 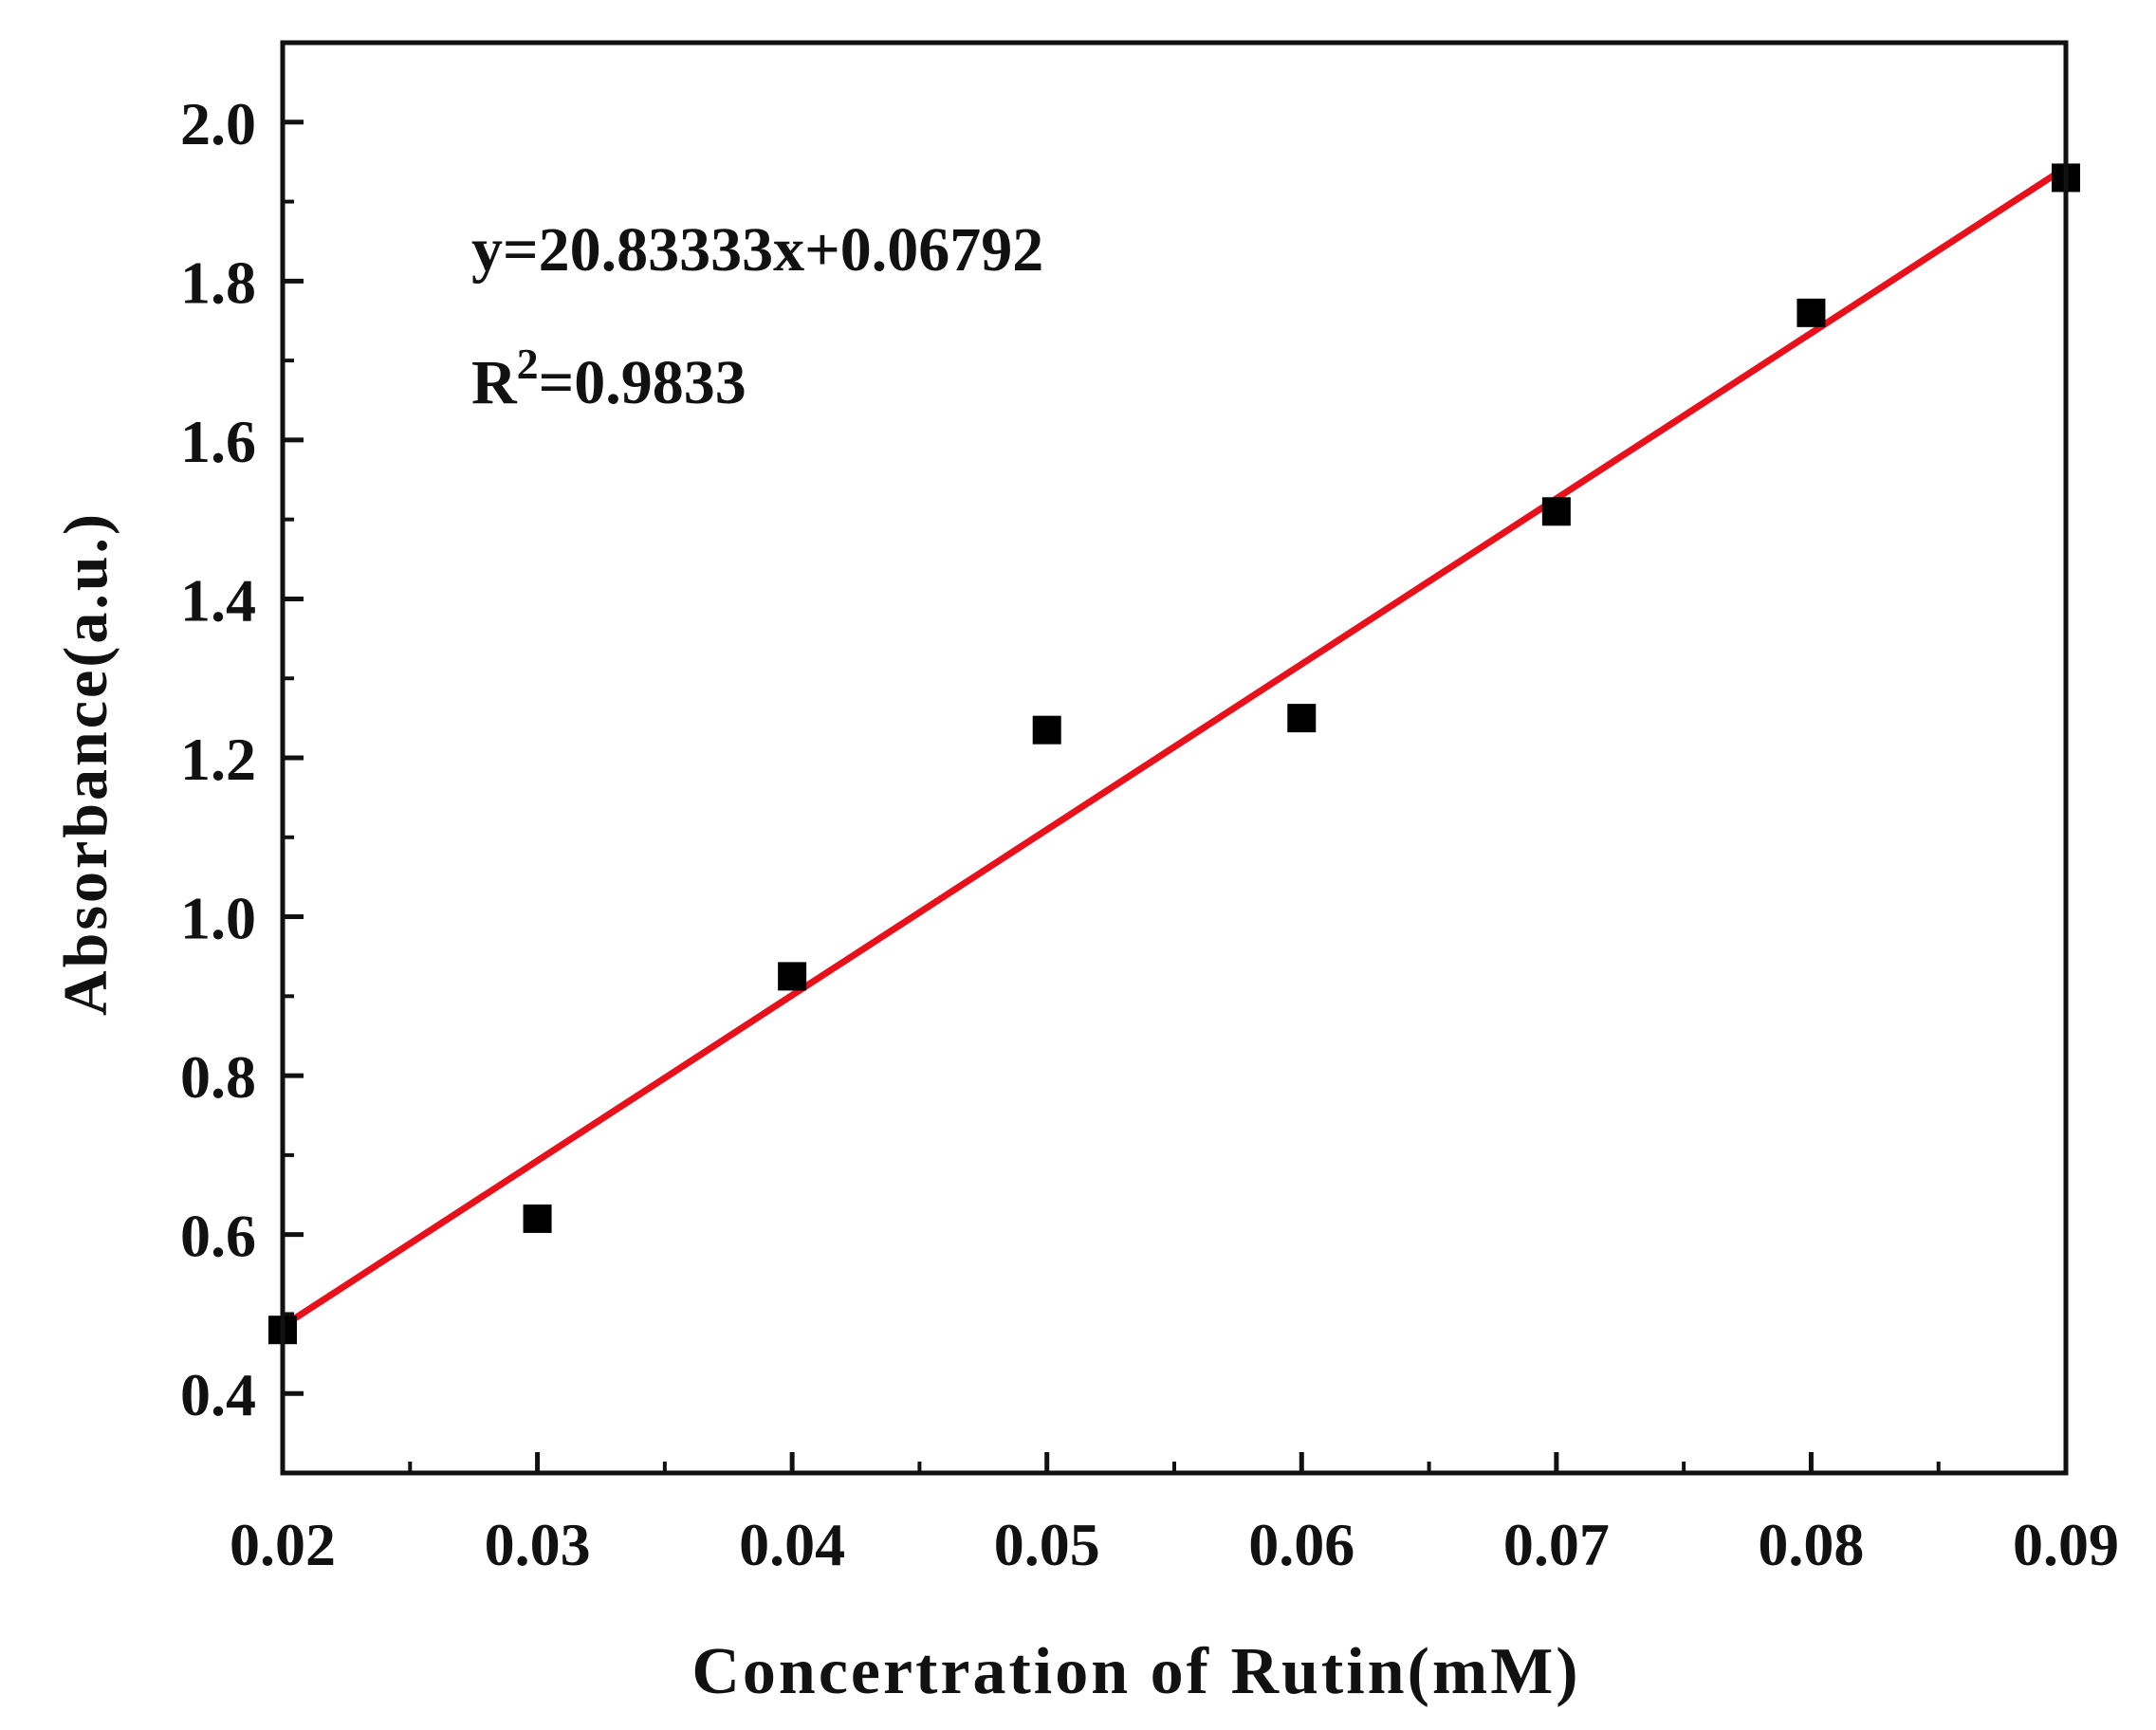 I want to click on y-tick-label: 1.2, so click(x=218, y=759).